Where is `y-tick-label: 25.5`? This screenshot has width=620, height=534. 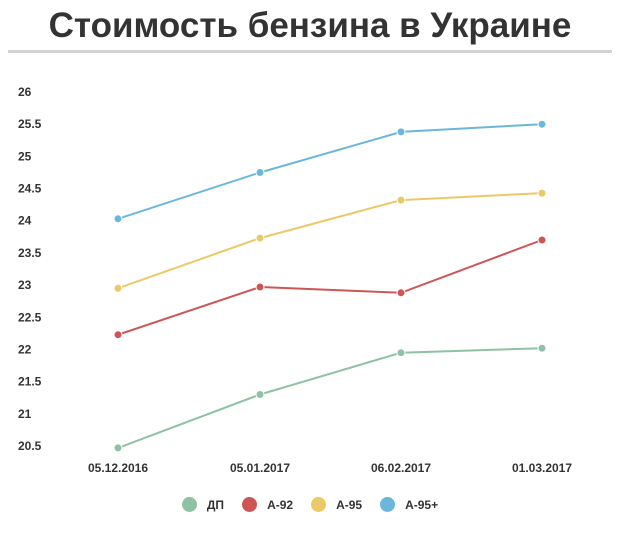 y-tick-label: 25.5 is located at coordinates (30, 124).